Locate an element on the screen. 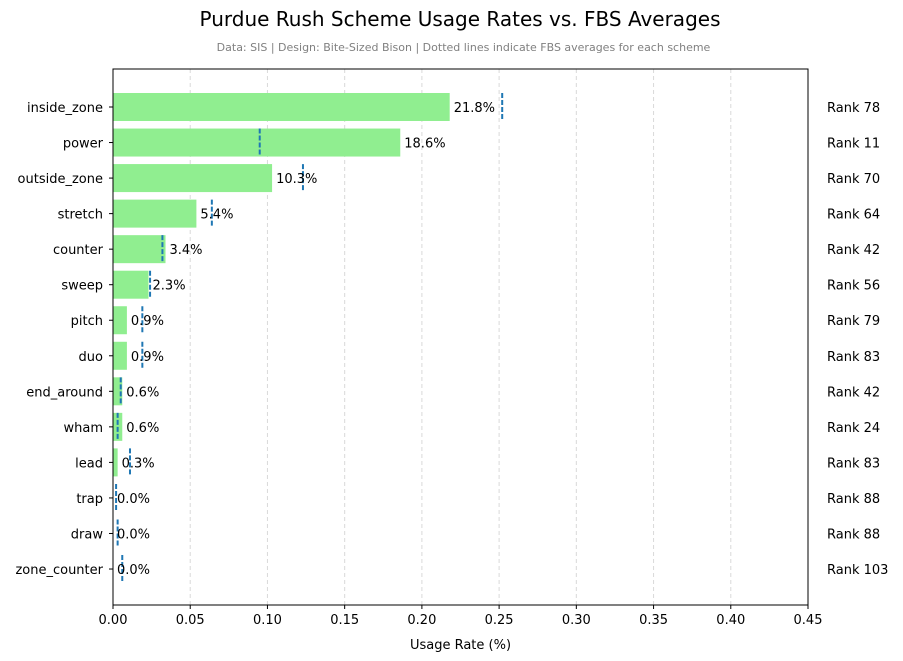 This screenshot has height=661, width=903. y-tick-label: lead is located at coordinates (89, 463).